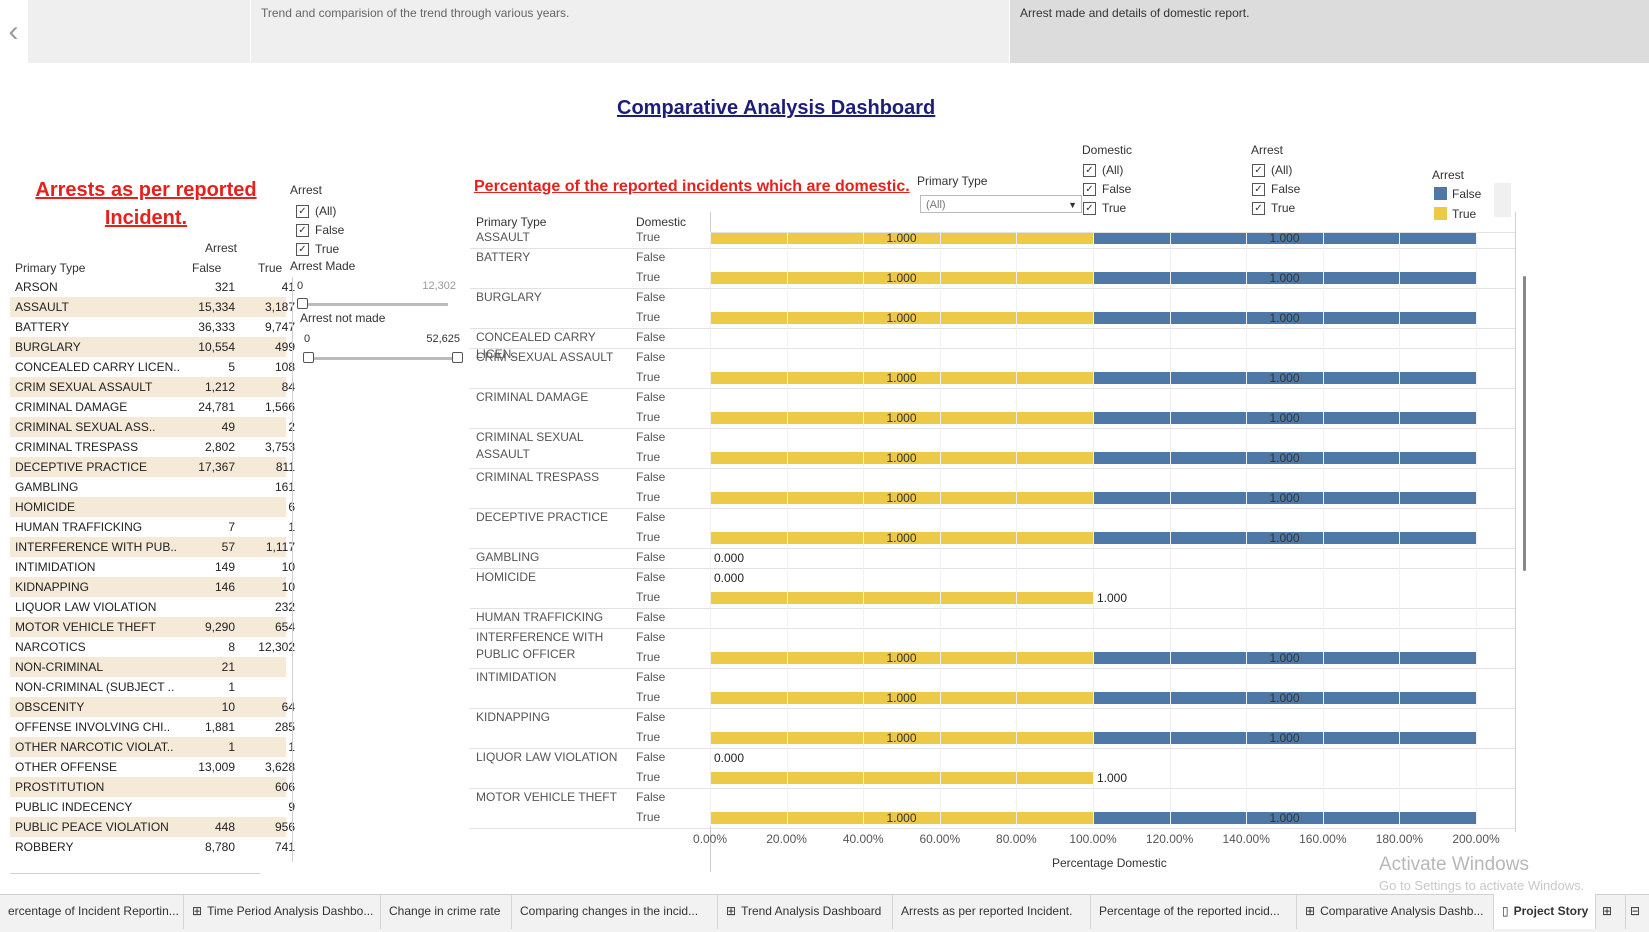 Image resolution: width=1649 pixels, height=932 pixels. Describe the element at coordinates (285, 467) in the screenshot. I see `row-true-count: 811` at that location.